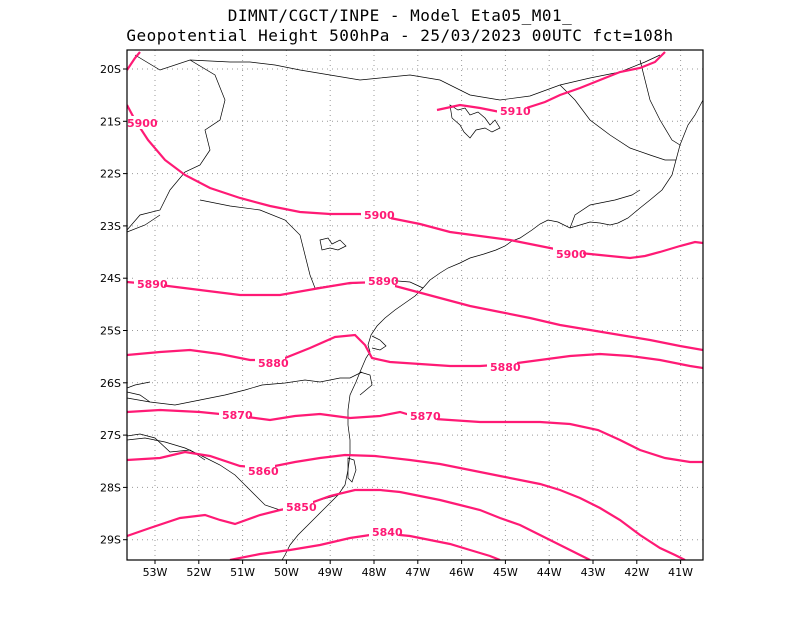 The image size is (800, 618). What do you see at coordinates (366, 383) in the screenshot?
I see `coast-detail-sc` at bounding box center [366, 383].